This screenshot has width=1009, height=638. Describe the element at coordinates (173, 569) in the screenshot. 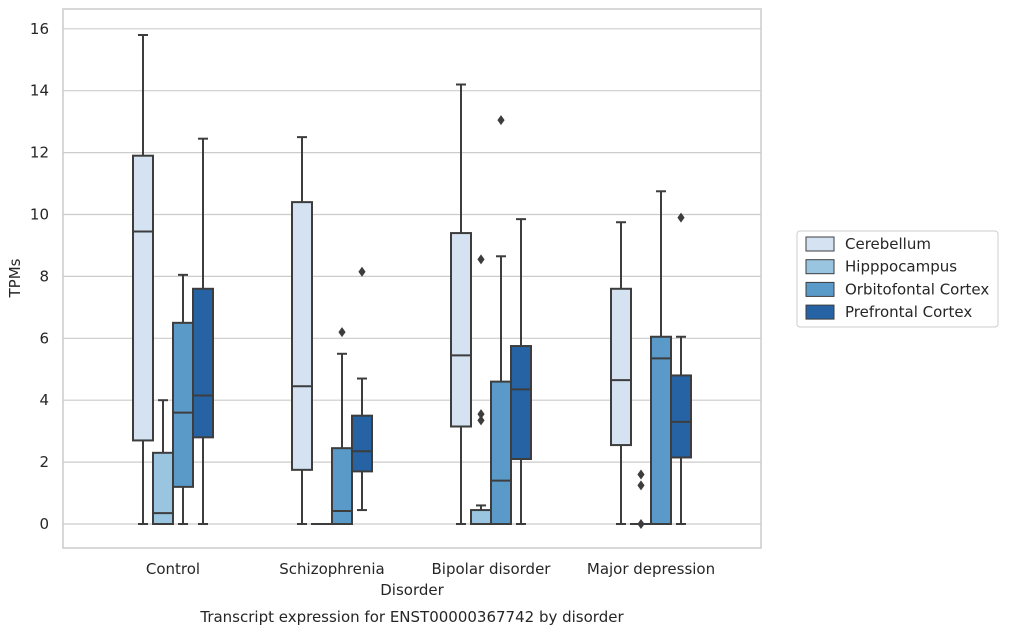

I see `x-tick-label: Control` at that location.